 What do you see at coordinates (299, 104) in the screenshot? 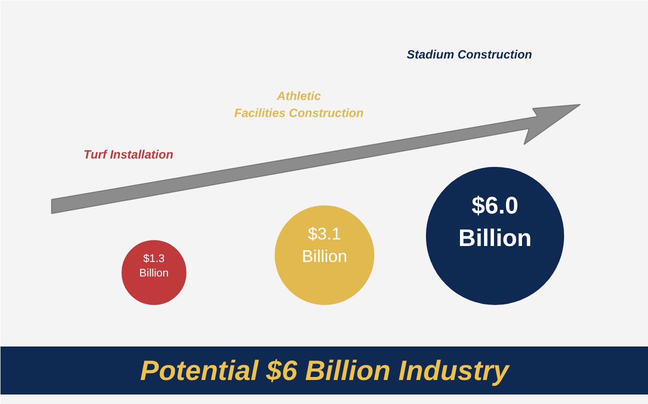
I see `category-label: Athletic Facilities Construction` at bounding box center [299, 104].